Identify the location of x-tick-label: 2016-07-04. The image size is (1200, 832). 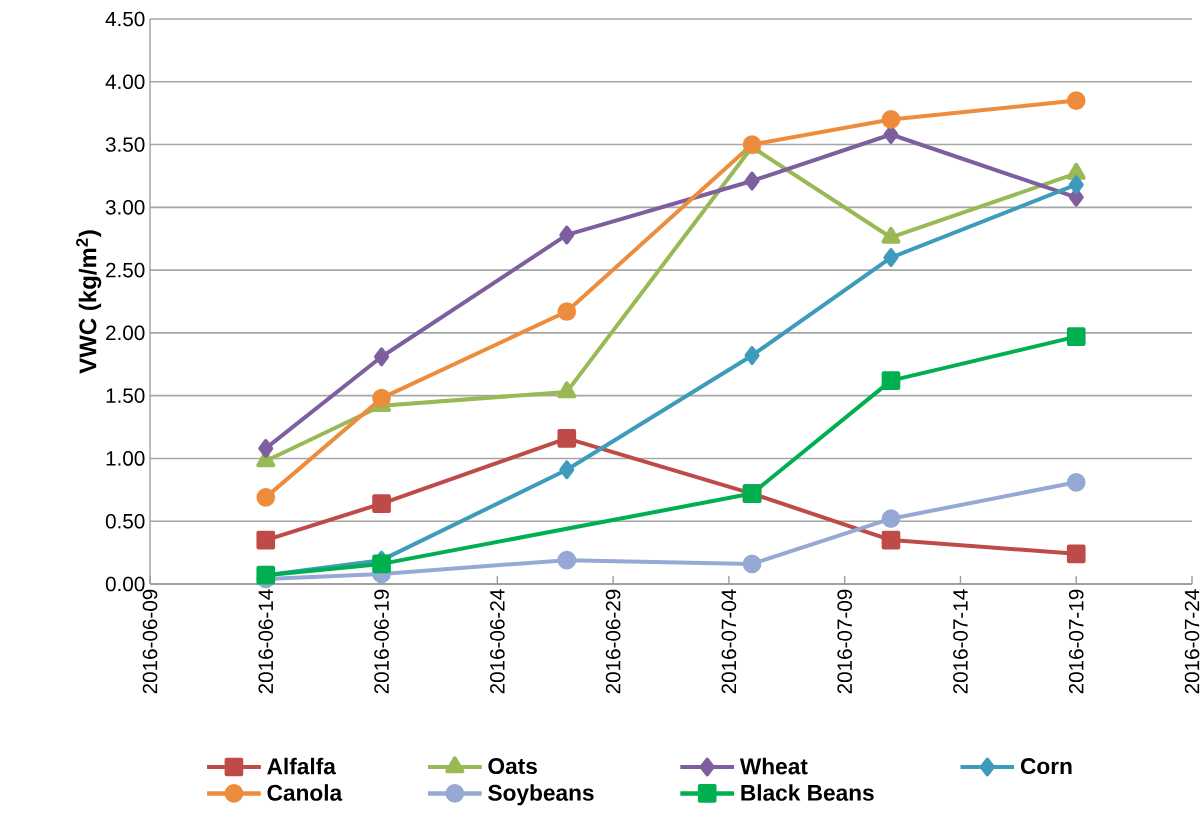
(729, 641).